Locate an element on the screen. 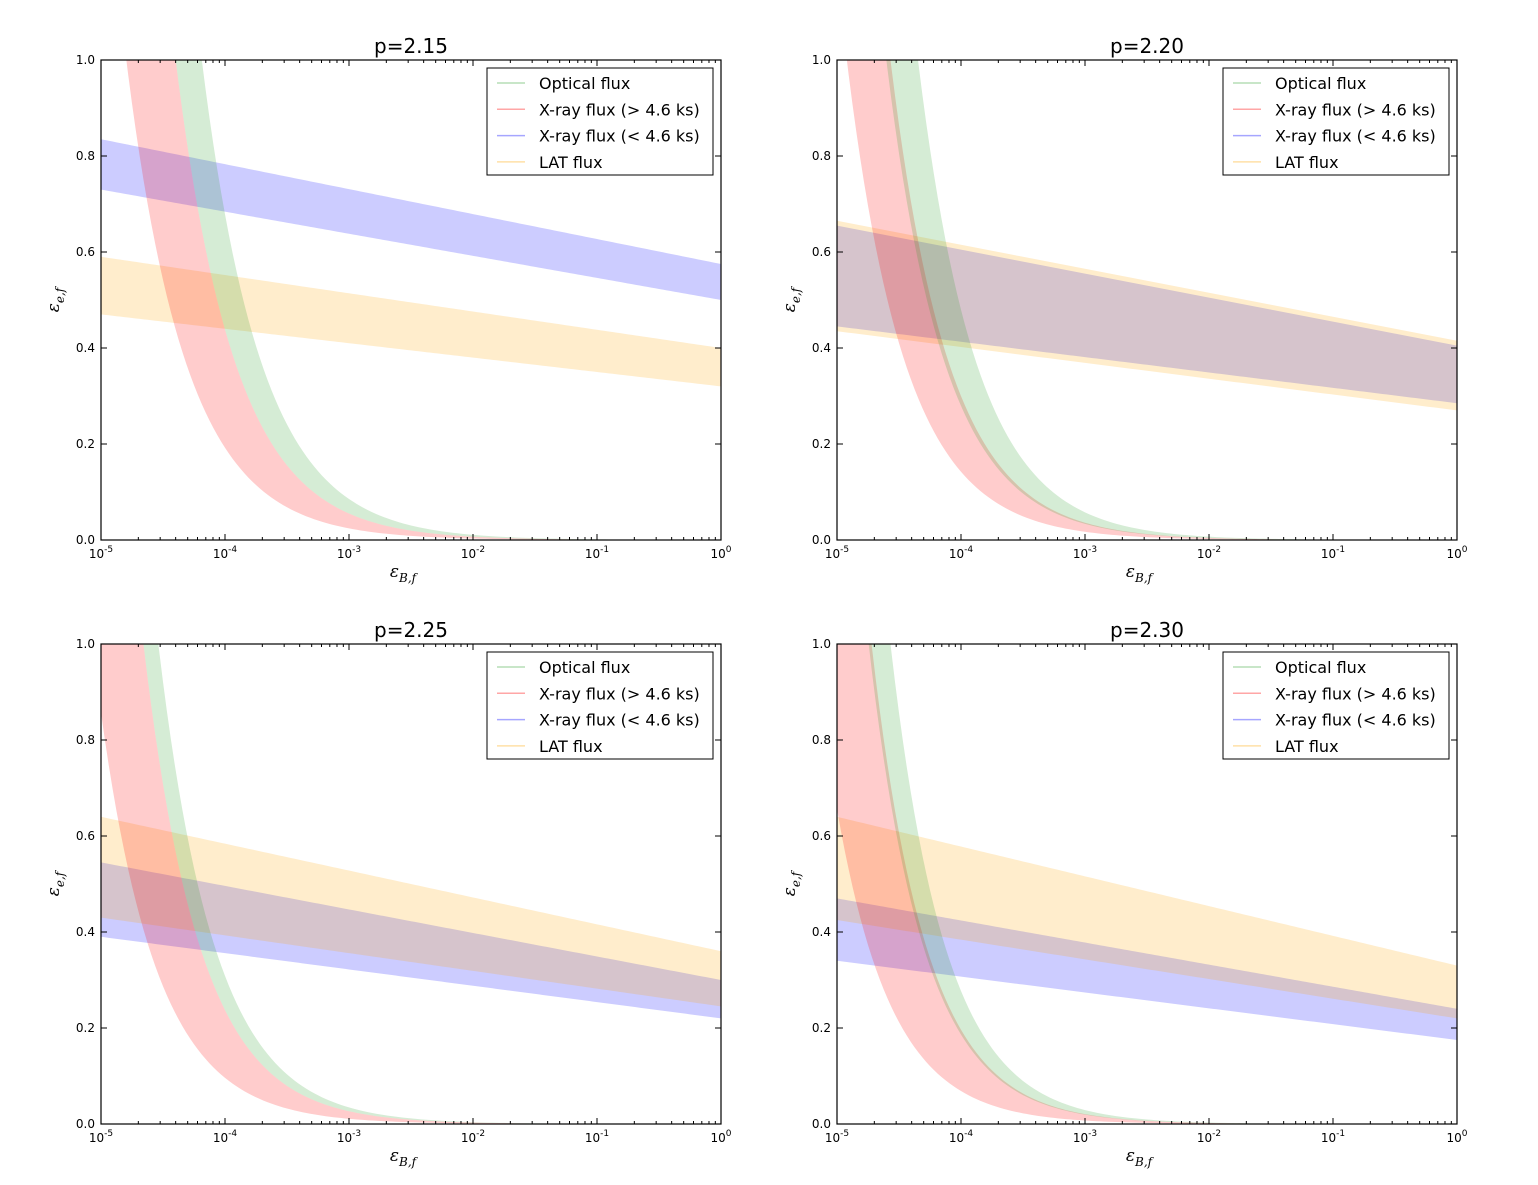  subplot-title: p=2.25 is located at coordinates (411, 630).